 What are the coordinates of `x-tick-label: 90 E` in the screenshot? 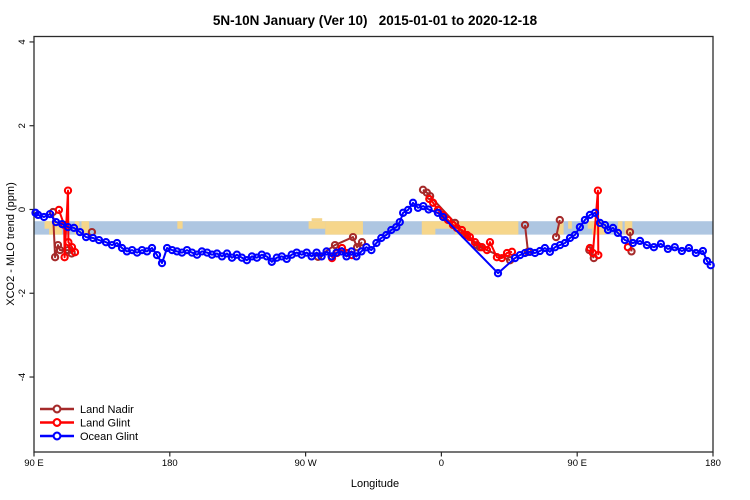 It's located at (577, 463).